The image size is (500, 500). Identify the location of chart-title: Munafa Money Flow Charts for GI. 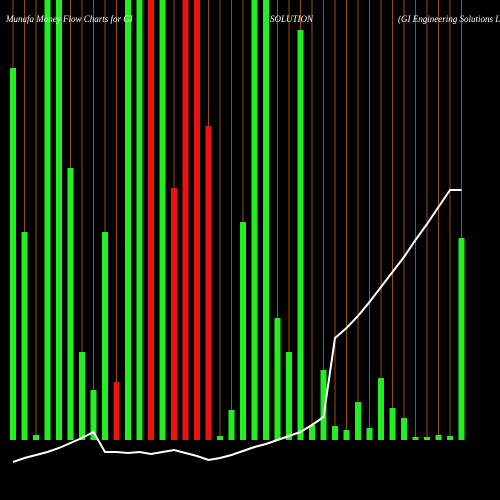
(69, 19).